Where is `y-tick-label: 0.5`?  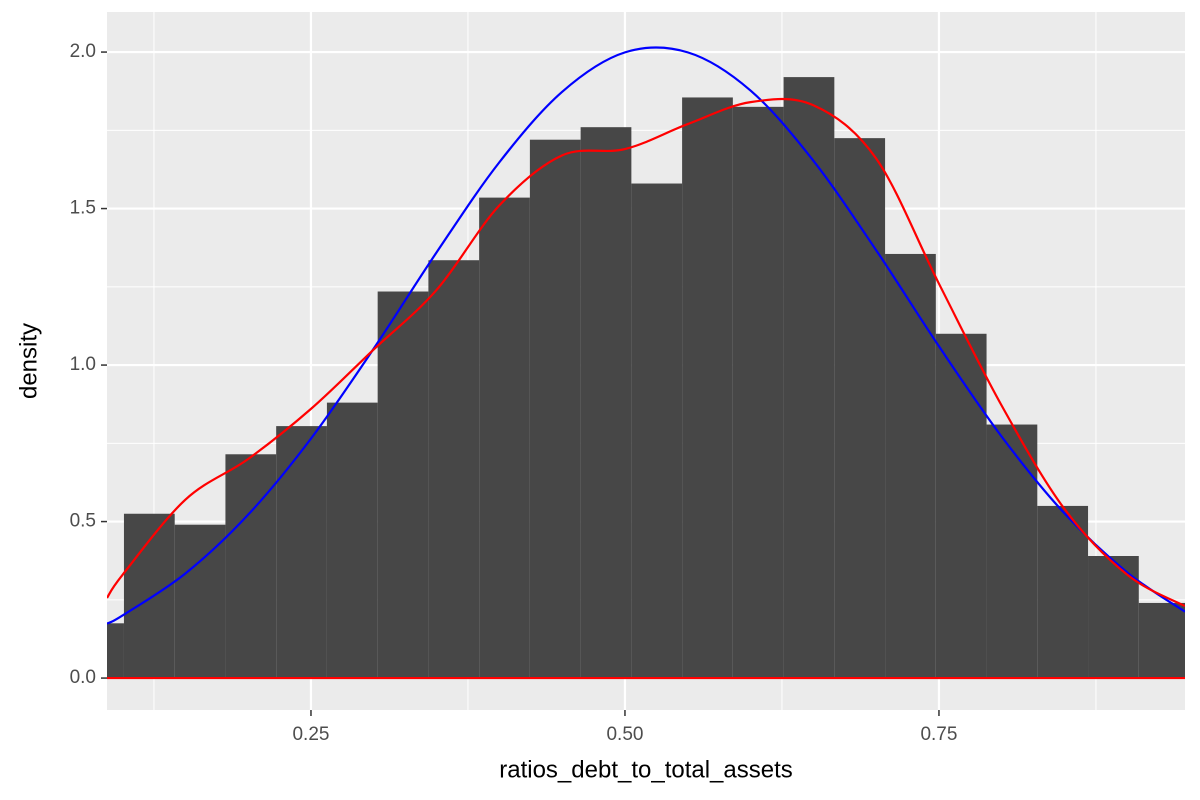
y-tick-label: 0.5 is located at coordinates (83, 521).